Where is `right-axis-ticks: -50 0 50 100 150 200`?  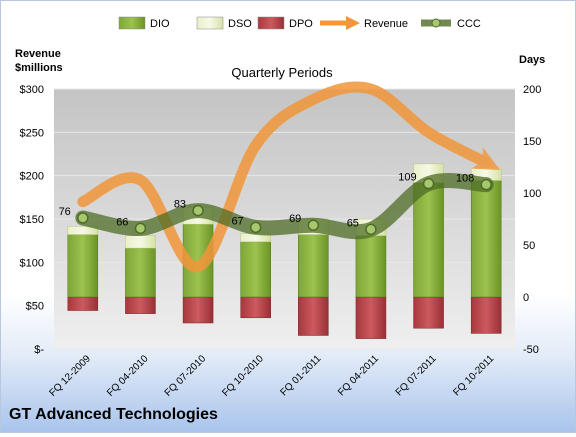
right-axis-ticks: -50 0 50 100 150 200 is located at coordinates (532, 220).